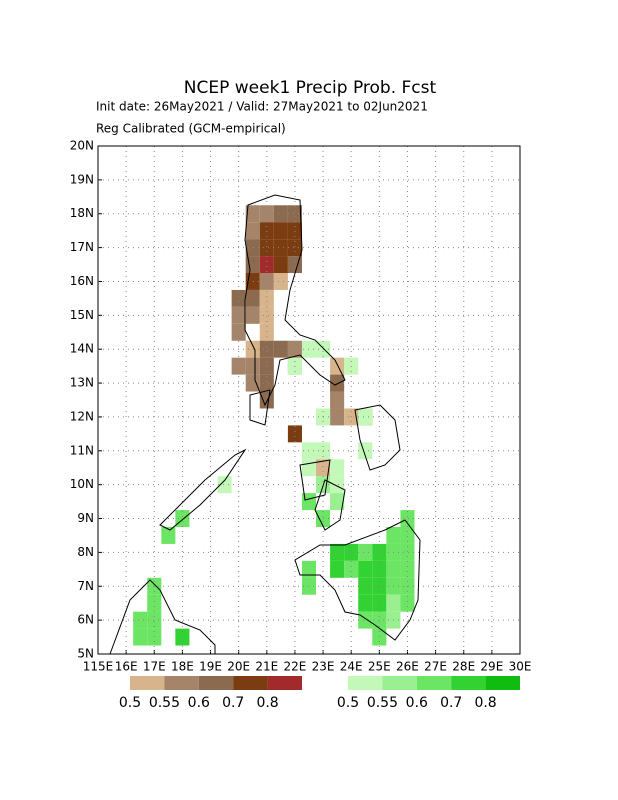 Image resolution: width=618 pixels, height=800 pixels. I want to click on borneo-coast, so click(162, 617).